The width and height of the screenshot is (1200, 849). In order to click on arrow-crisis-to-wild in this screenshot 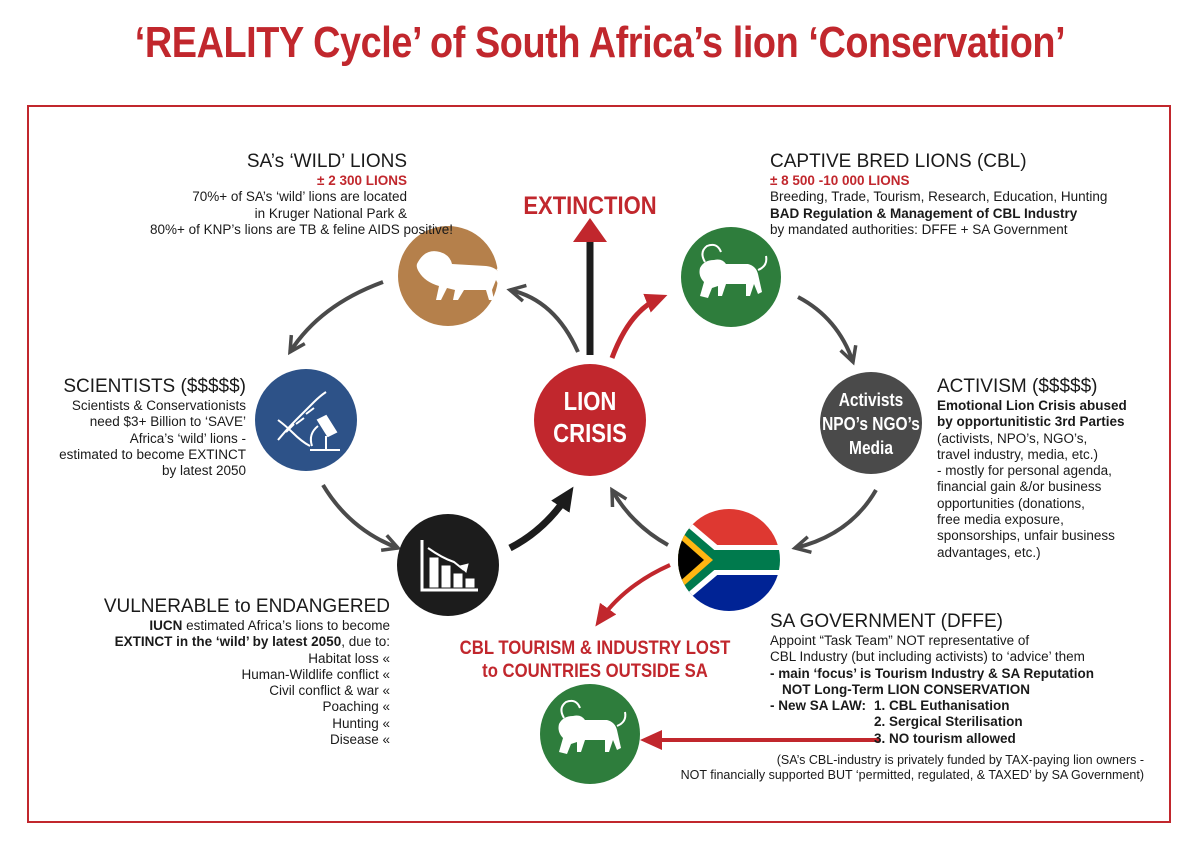, I will do `click(543, 318)`.